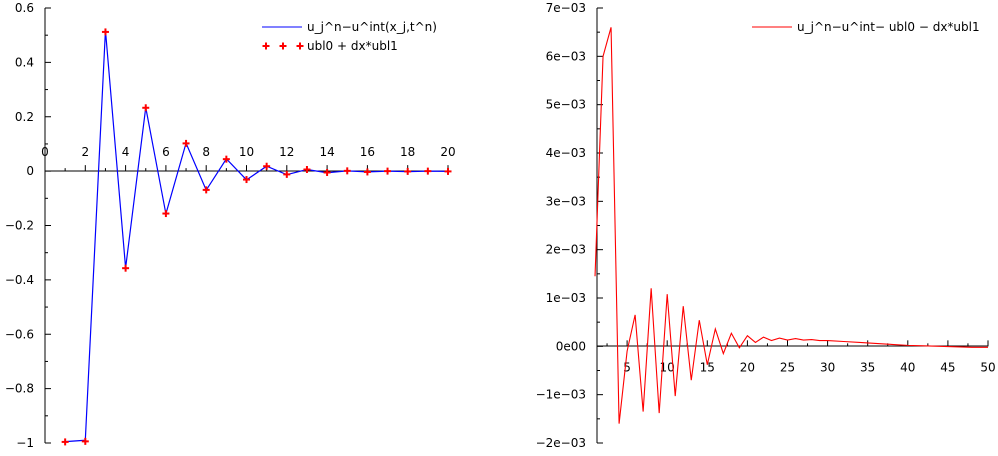  What do you see at coordinates (246, 152) in the screenshot?
I see `left-x-tick-label: 10` at bounding box center [246, 152].